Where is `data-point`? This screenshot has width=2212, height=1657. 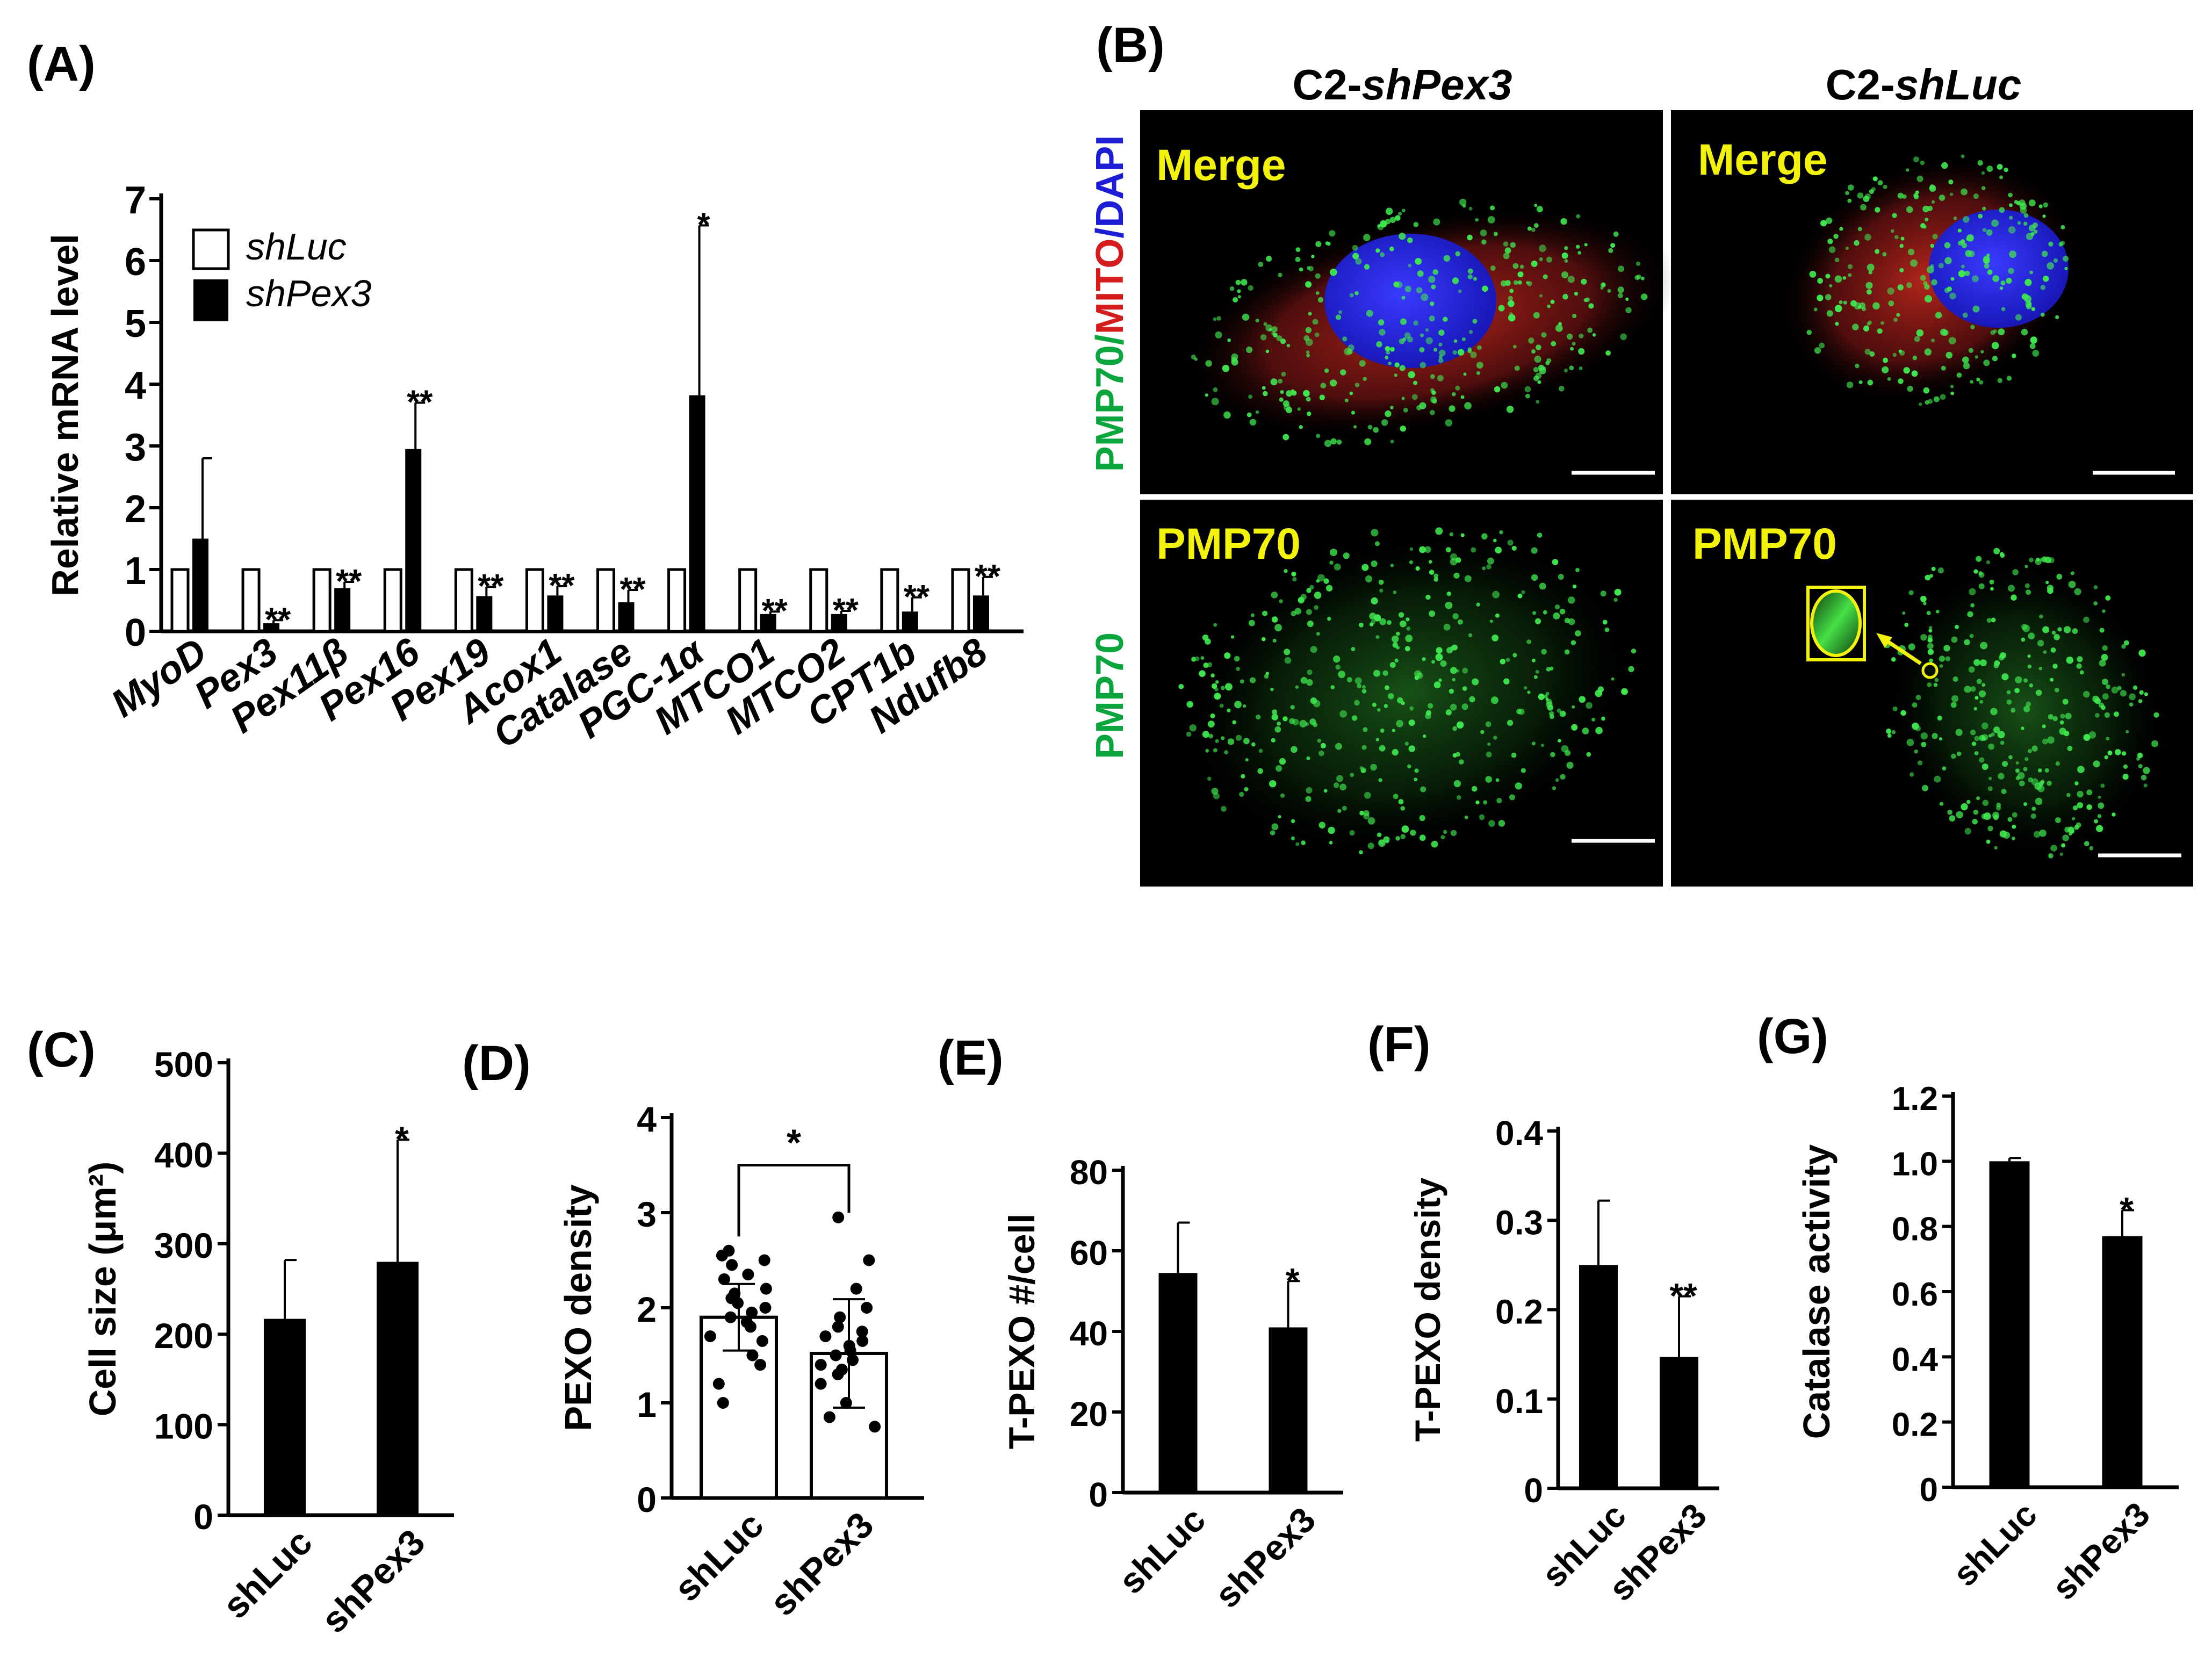
data-point is located at coordinates (853, 1360).